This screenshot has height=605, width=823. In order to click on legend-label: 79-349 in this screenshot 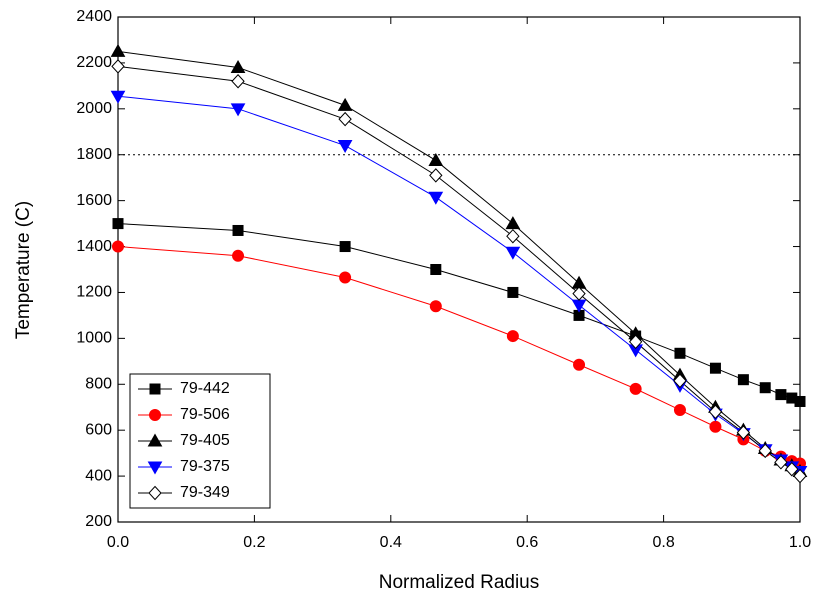, I will do `click(205, 492)`.